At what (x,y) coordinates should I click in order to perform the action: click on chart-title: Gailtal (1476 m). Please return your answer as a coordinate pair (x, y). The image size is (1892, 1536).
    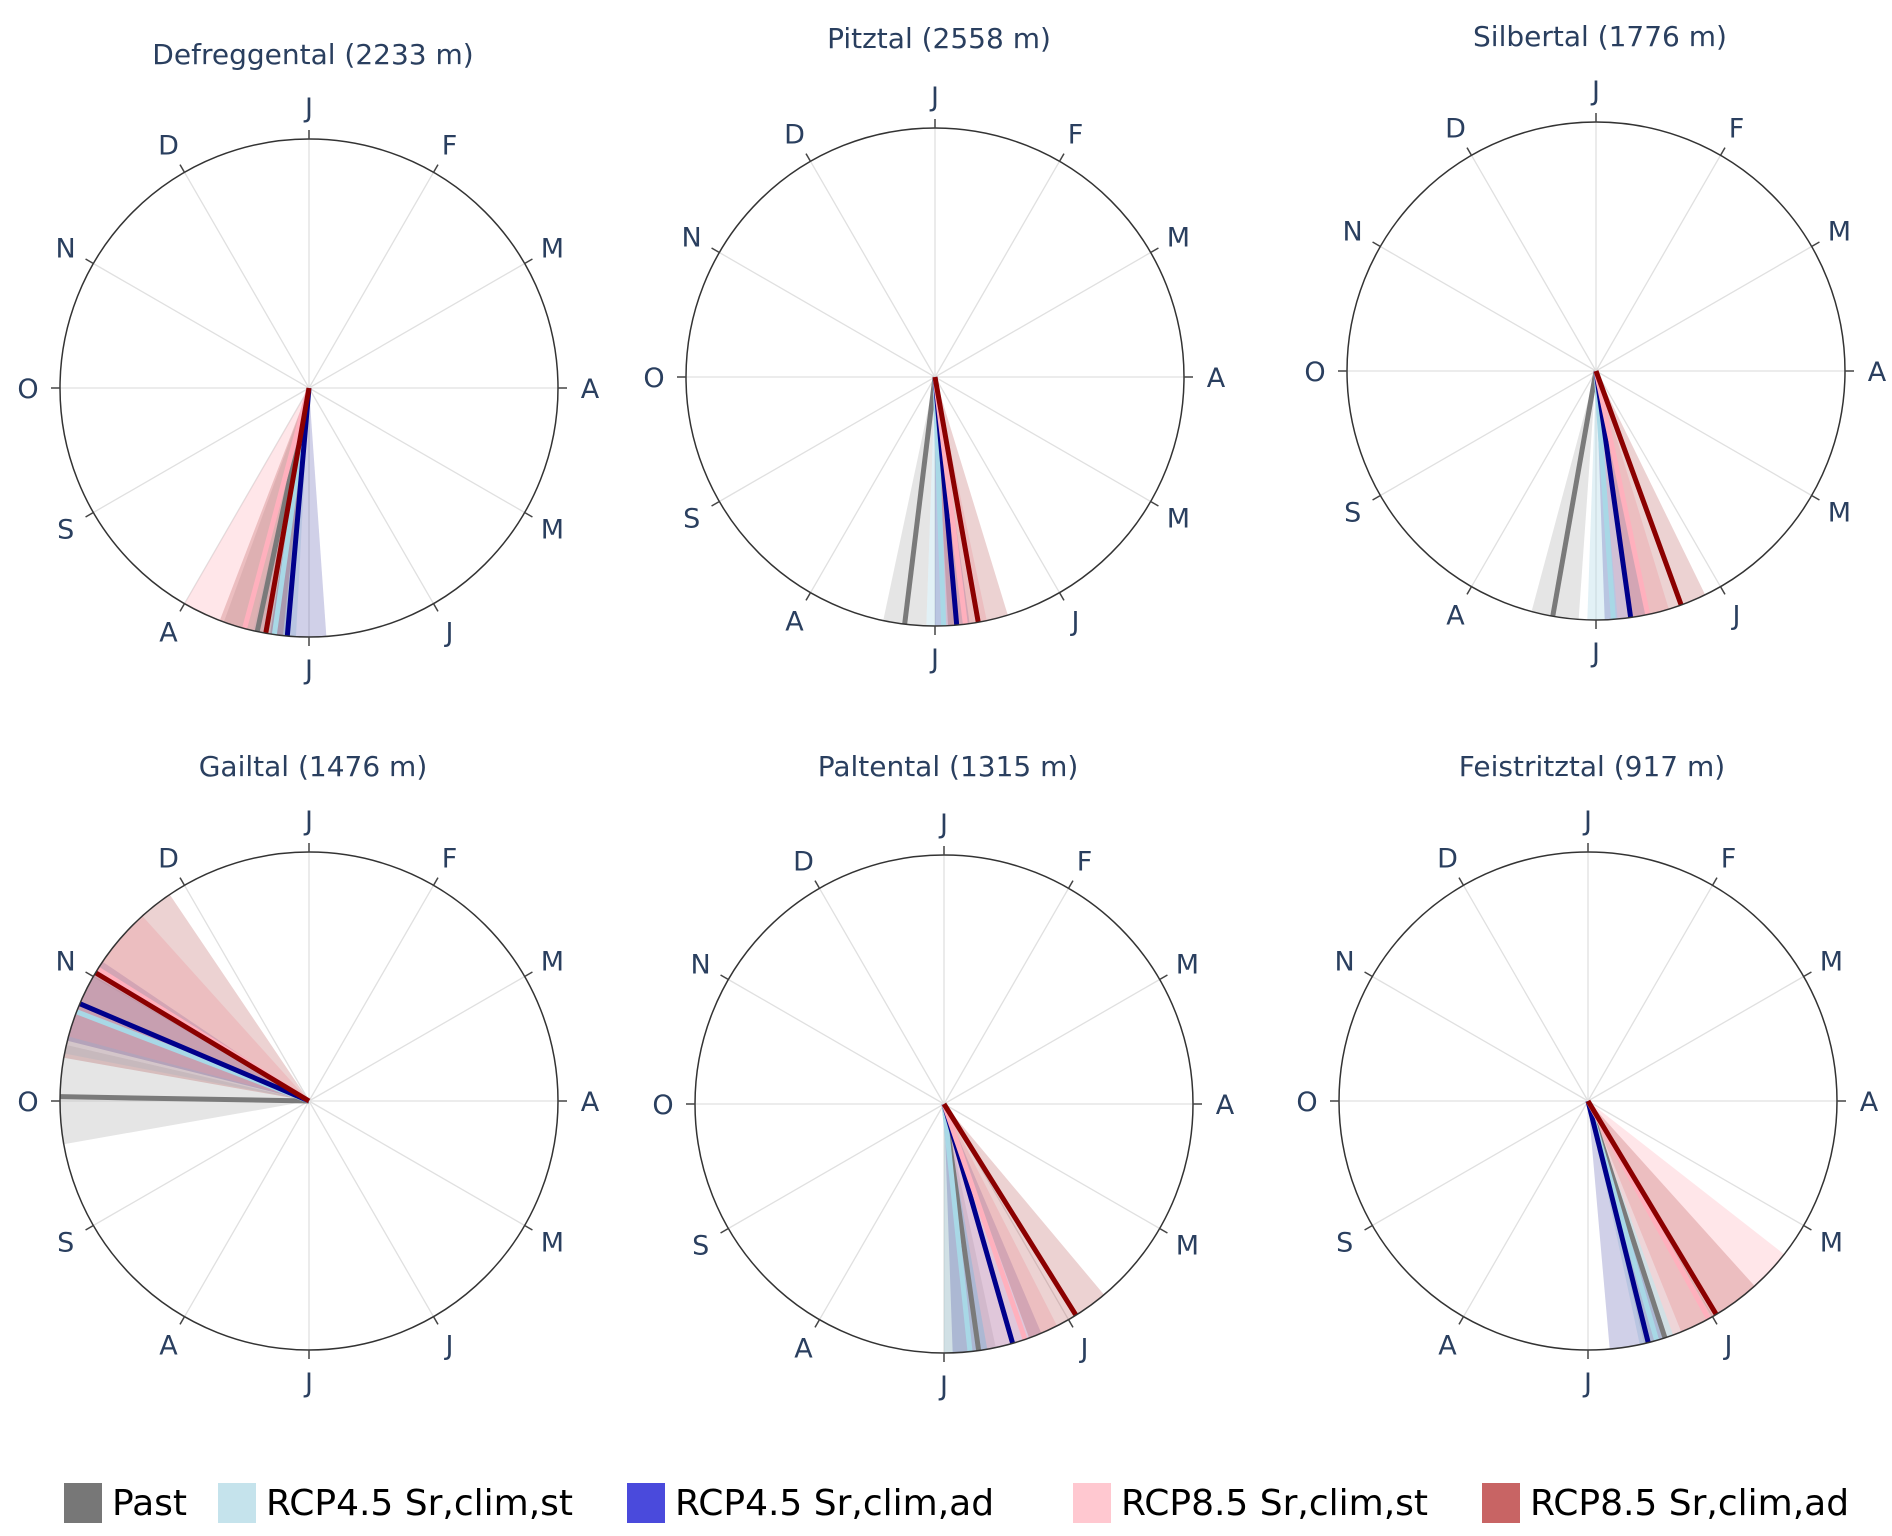
    Looking at the image, I should click on (313, 766).